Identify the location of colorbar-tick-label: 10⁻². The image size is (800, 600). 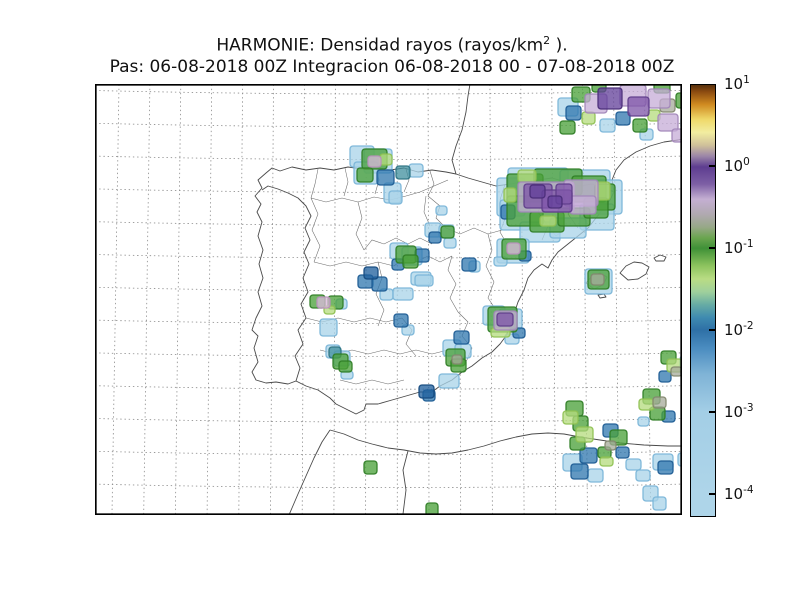
(739, 329).